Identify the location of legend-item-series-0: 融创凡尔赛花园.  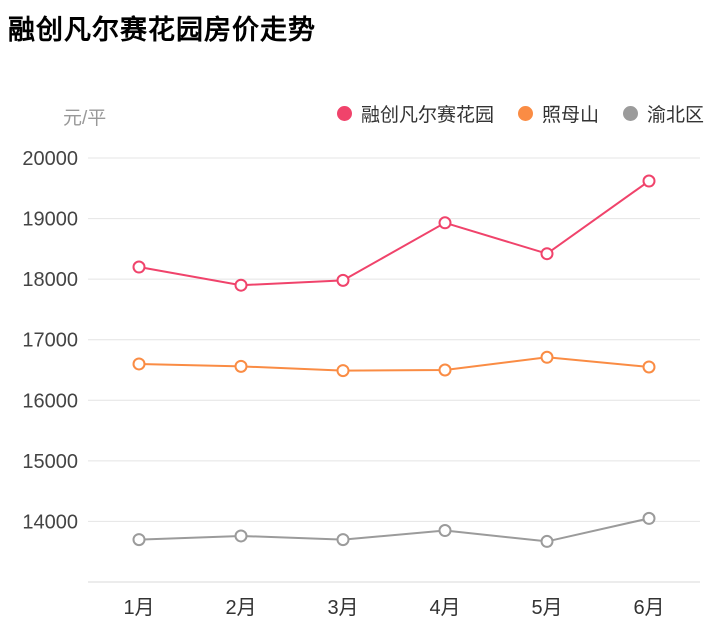
(415, 113).